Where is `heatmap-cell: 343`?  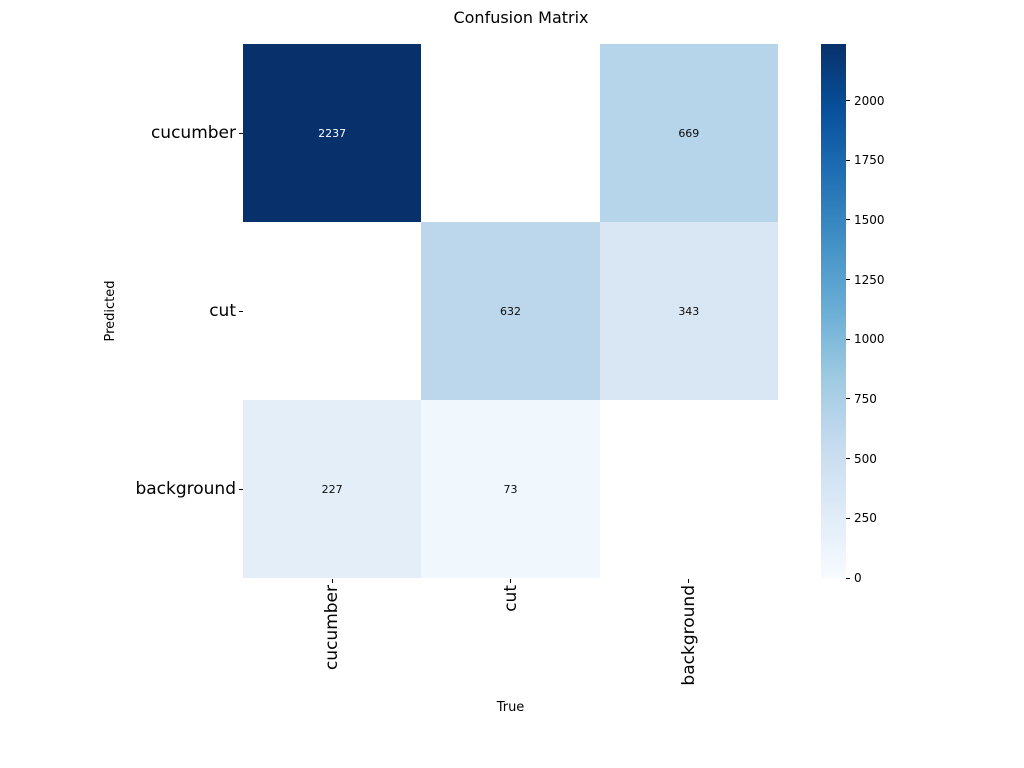 heatmap-cell: 343 is located at coordinates (688, 311).